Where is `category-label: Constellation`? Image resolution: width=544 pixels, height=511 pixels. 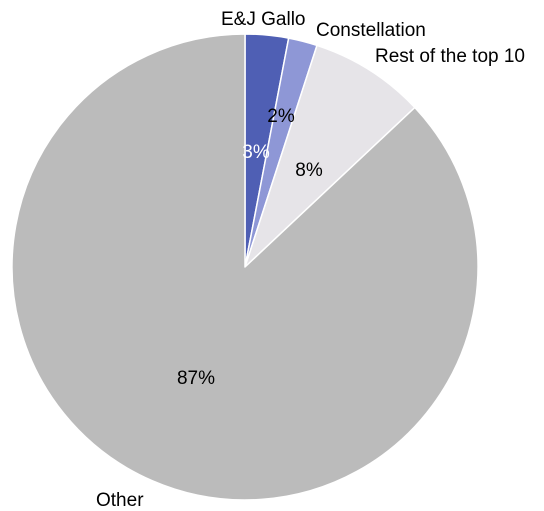 category-label: Constellation is located at coordinates (371, 30).